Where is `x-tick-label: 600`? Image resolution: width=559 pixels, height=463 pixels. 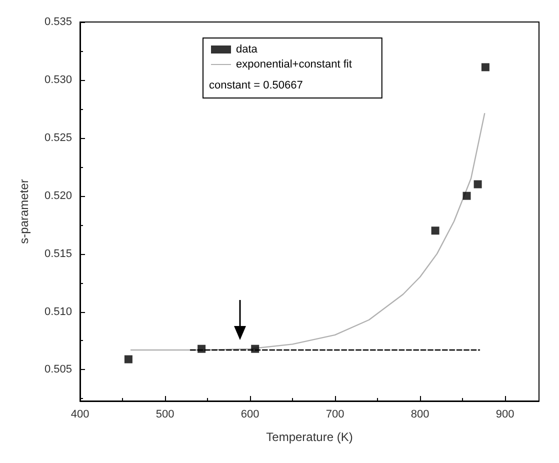
x-tick-label: 600 is located at coordinates (250, 414).